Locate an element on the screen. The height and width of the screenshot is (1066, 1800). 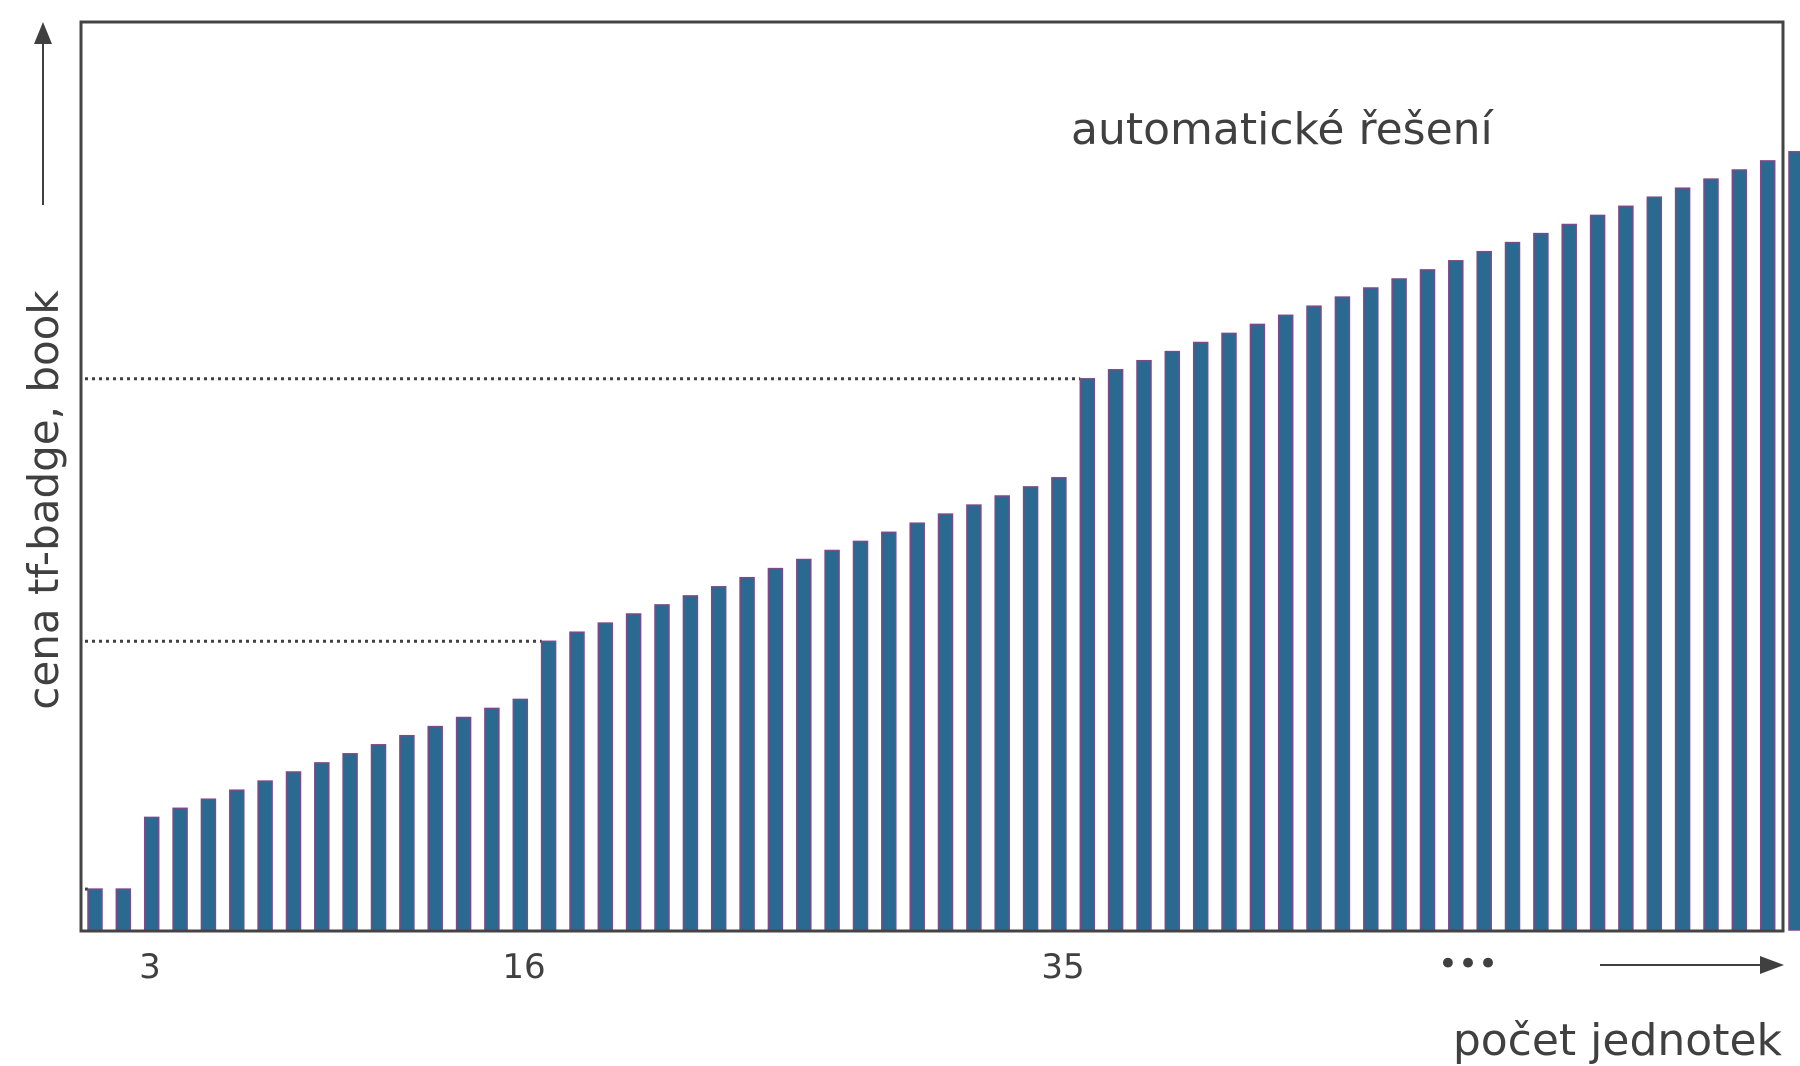
y-axis-label: cena tf-badge, book is located at coordinates (43, 500).